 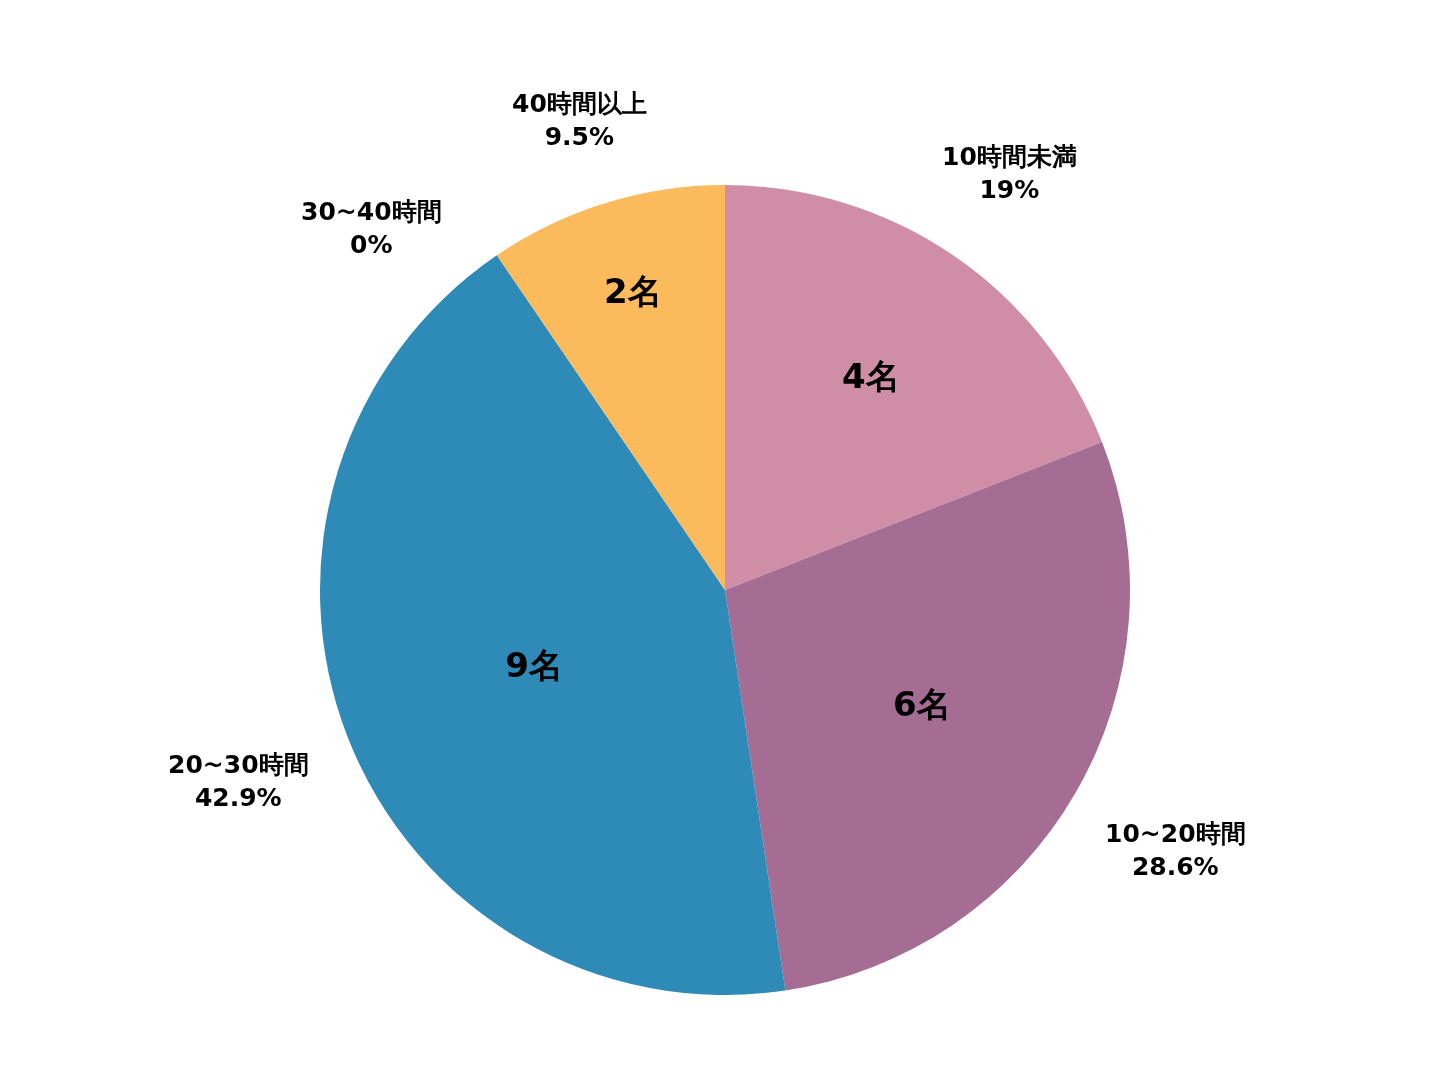 What do you see at coordinates (1175, 866) in the screenshot?
I see `text: 28.6%` at bounding box center [1175, 866].